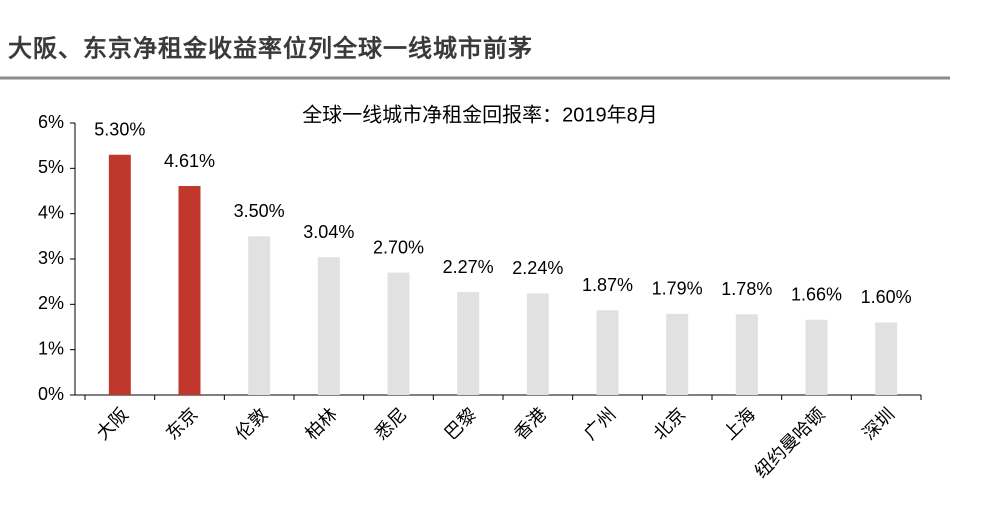  I want to click on y-tick-label: 0%, so click(51, 394).